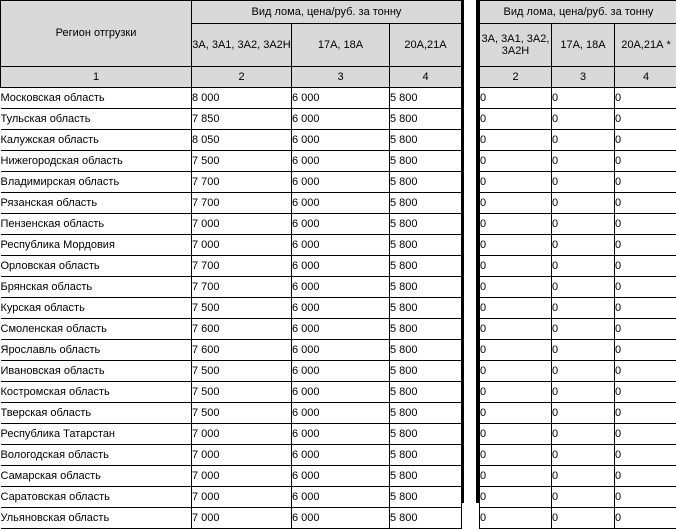 Image resolution: width=676 pixels, height=529 pixels. I want to click on region-name: Республика Татарстан, so click(96, 434).